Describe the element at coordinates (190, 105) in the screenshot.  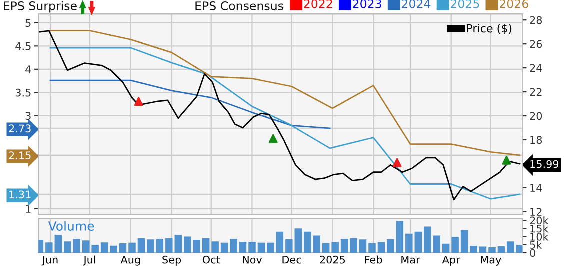
I see `line-series` at that location.